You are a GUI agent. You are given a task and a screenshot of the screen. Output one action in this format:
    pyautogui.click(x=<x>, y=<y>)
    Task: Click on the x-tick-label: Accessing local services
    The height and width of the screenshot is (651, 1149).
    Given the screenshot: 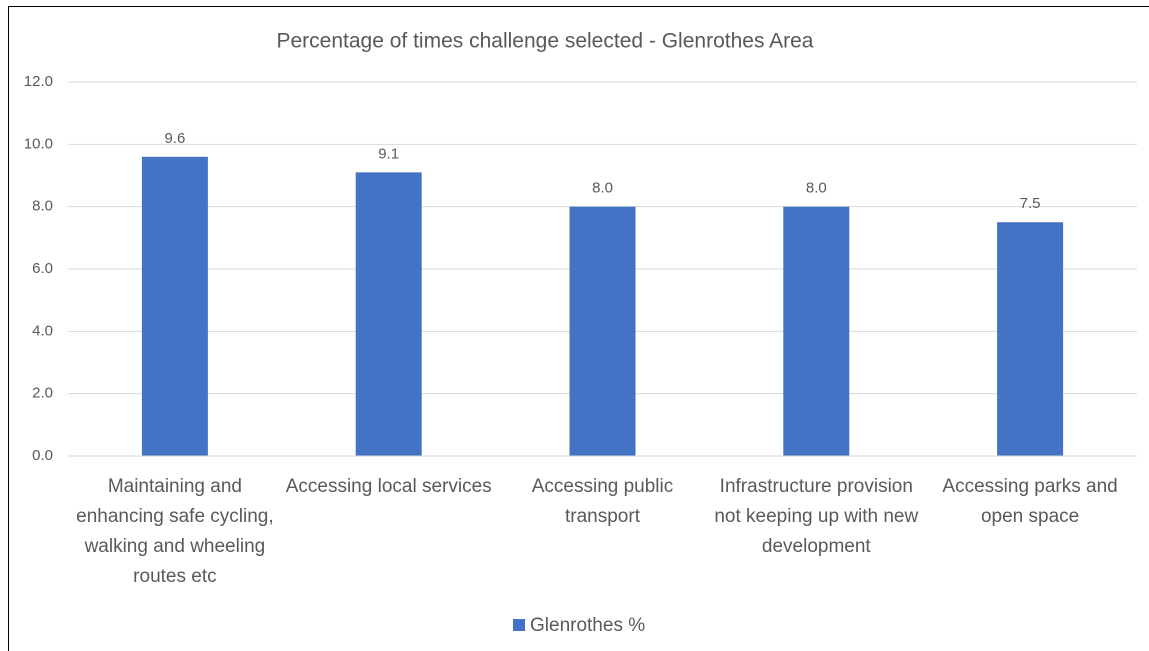 What is the action you would take?
    pyautogui.click(x=388, y=486)
    